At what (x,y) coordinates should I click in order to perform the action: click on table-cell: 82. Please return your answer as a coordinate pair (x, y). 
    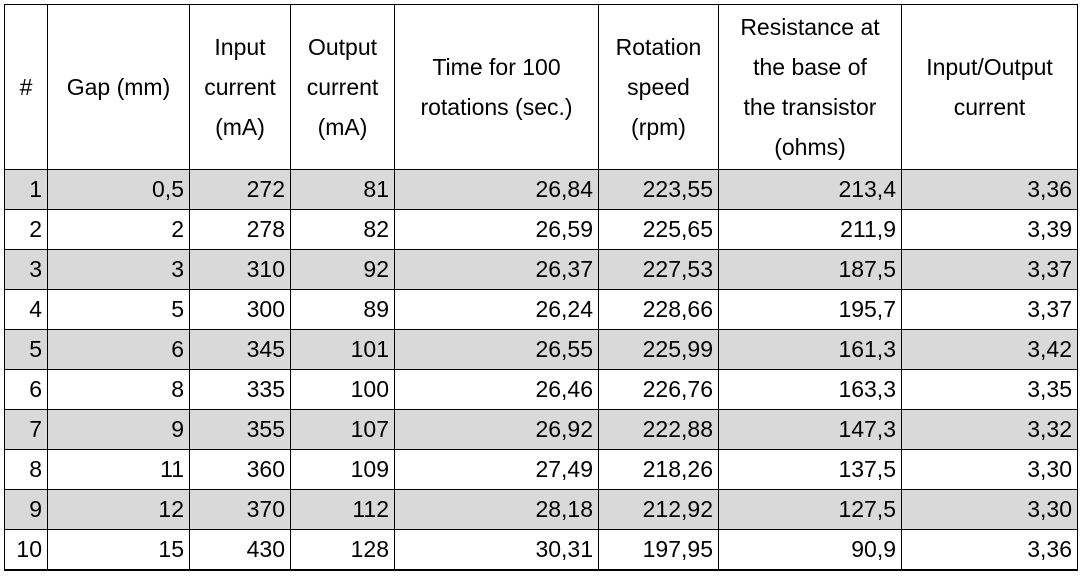
    Looking at the image, I should click on (342, 229).